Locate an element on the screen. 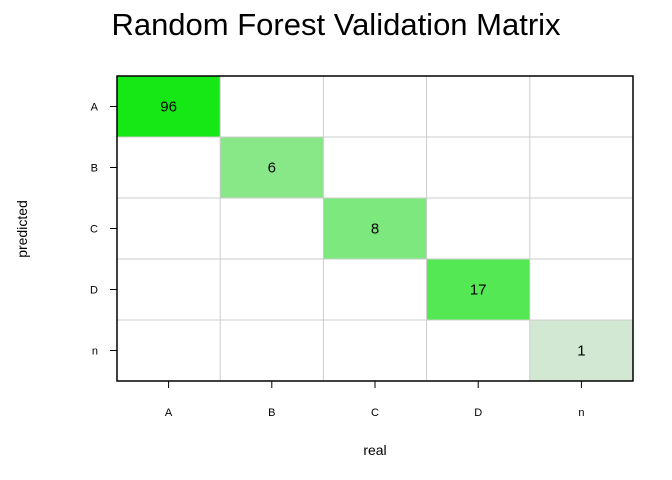 The height and width of the screenshot is (480, 672). cell-B-C is located at coordinates (375, 167).